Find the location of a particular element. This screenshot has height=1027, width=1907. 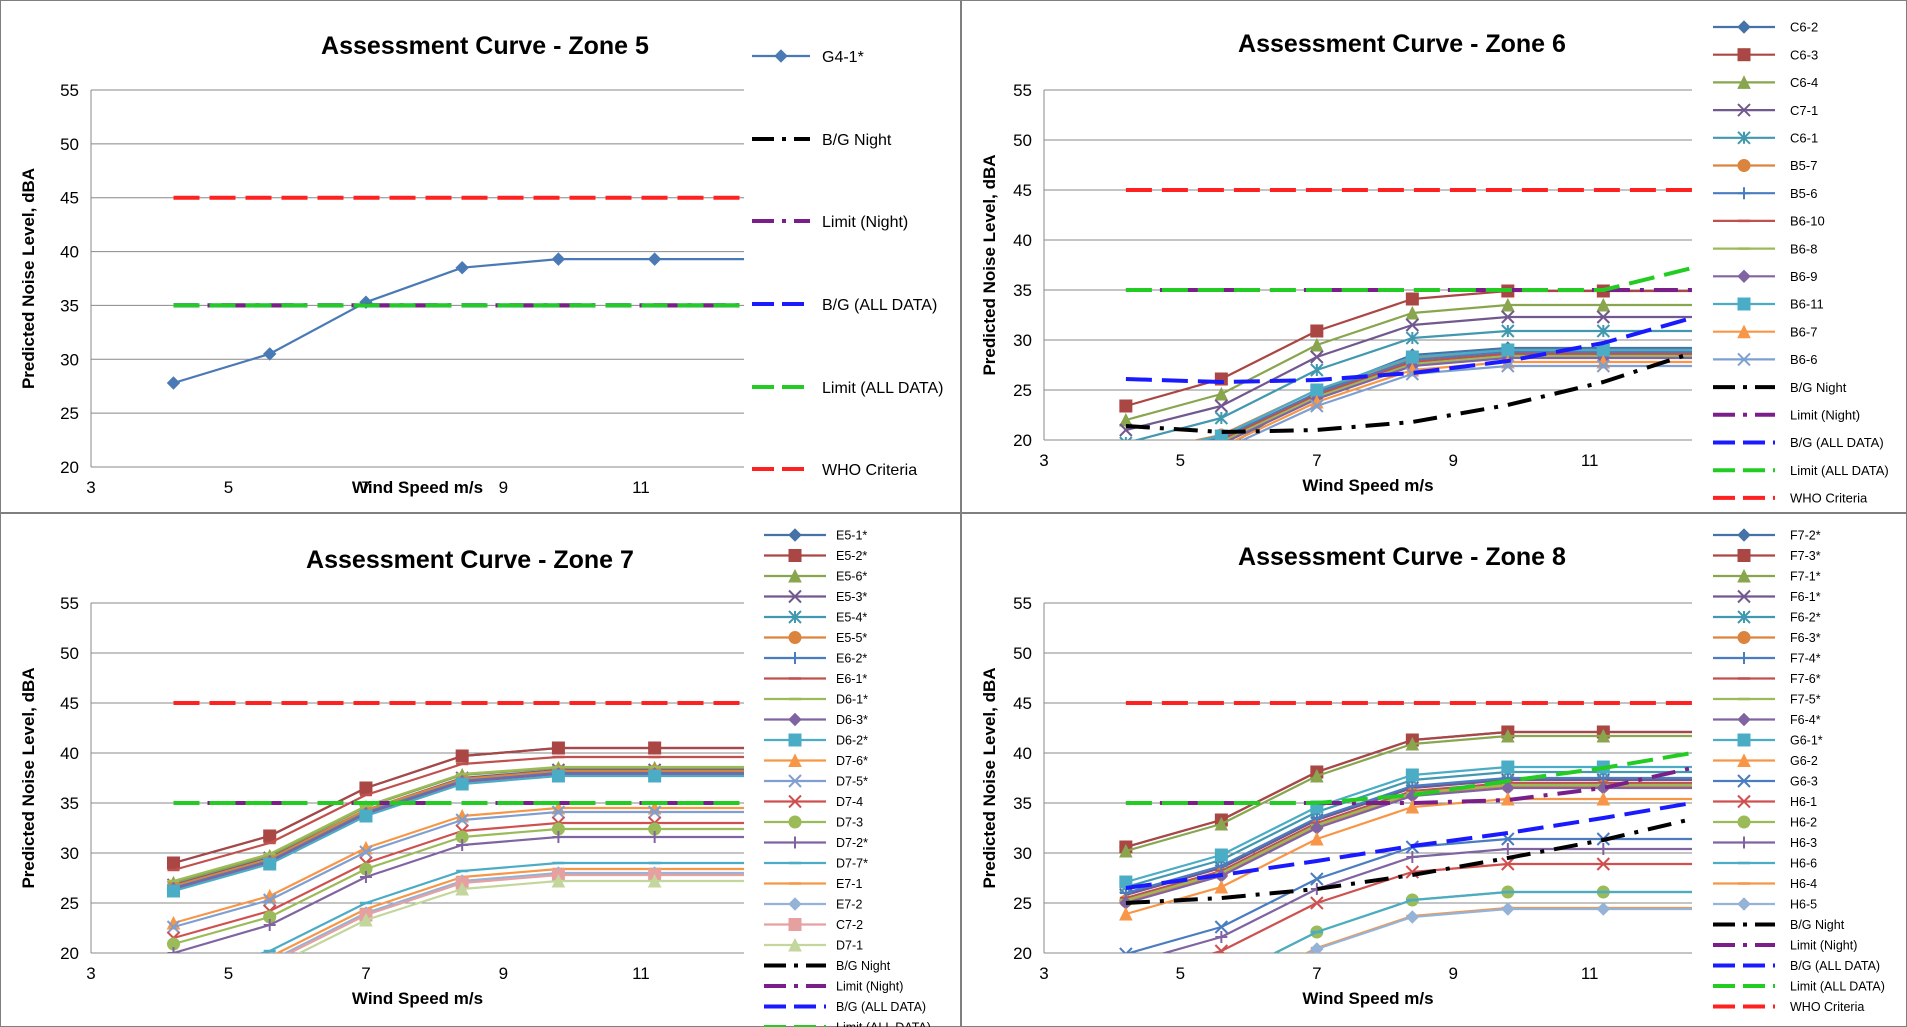

legend-item: C6-1 is located at coordinates (1765, 137).